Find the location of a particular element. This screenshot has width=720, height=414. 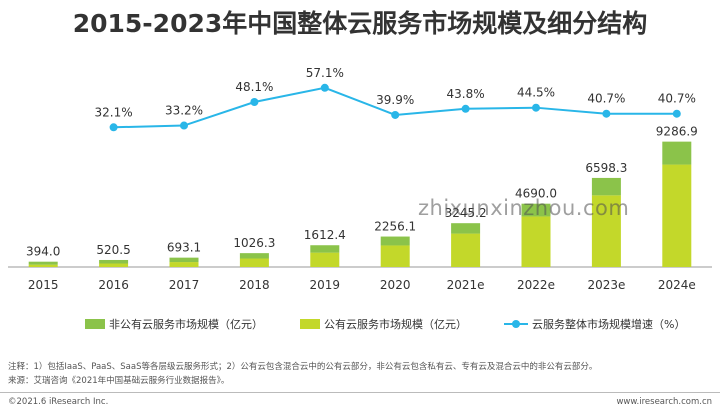

bar-public-2017 is located at coordinates (184, 264).